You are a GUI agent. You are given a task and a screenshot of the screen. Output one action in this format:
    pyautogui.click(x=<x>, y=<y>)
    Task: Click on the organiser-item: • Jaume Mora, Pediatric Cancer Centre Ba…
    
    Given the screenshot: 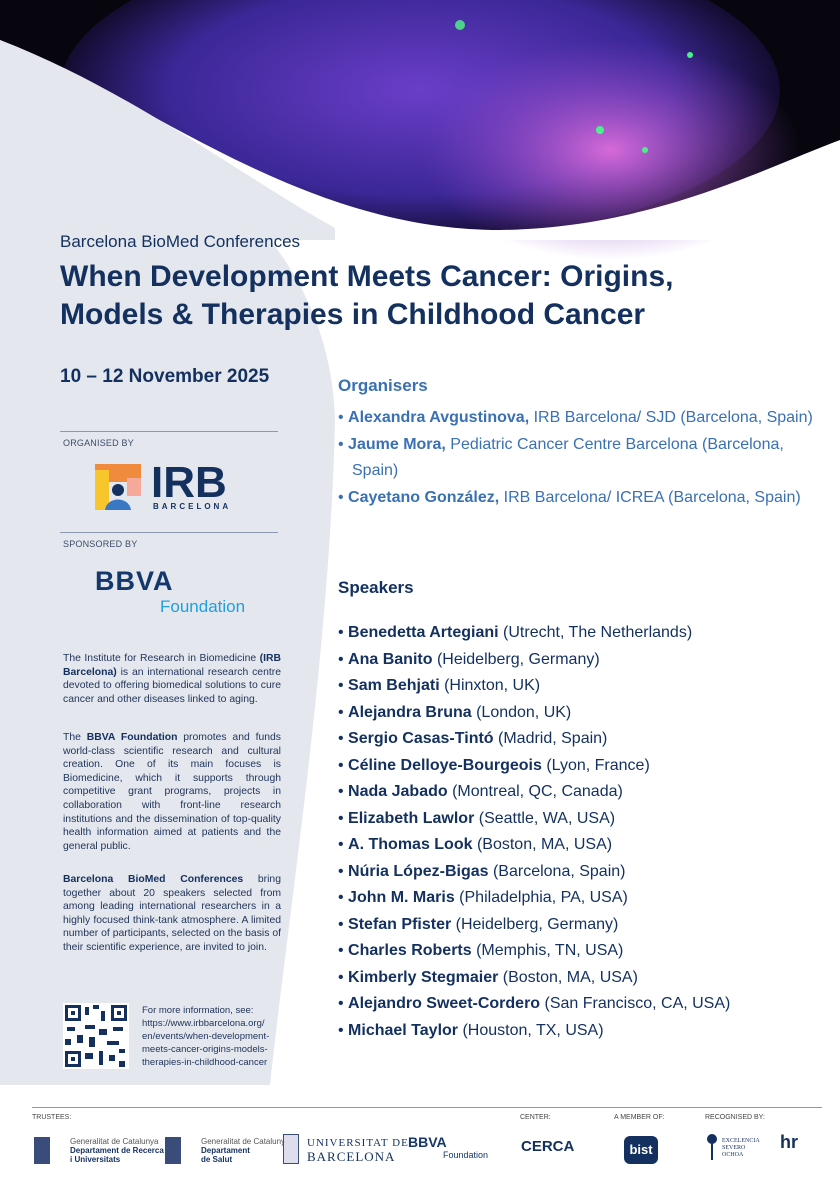 What is the action you would take?
    pyautogui.click(x=561, y=457)
    